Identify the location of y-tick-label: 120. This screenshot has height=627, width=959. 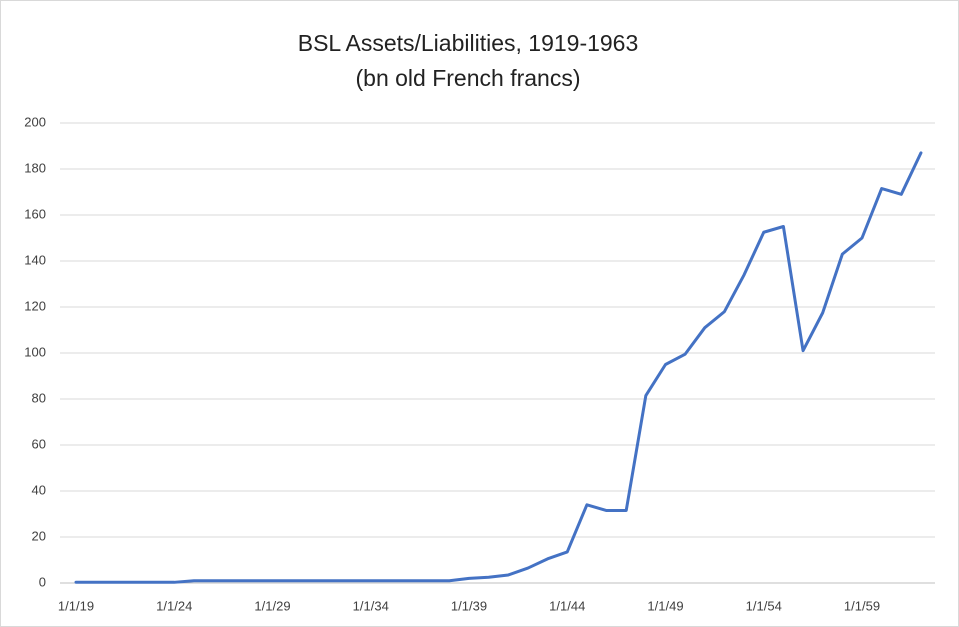
(35, 305).